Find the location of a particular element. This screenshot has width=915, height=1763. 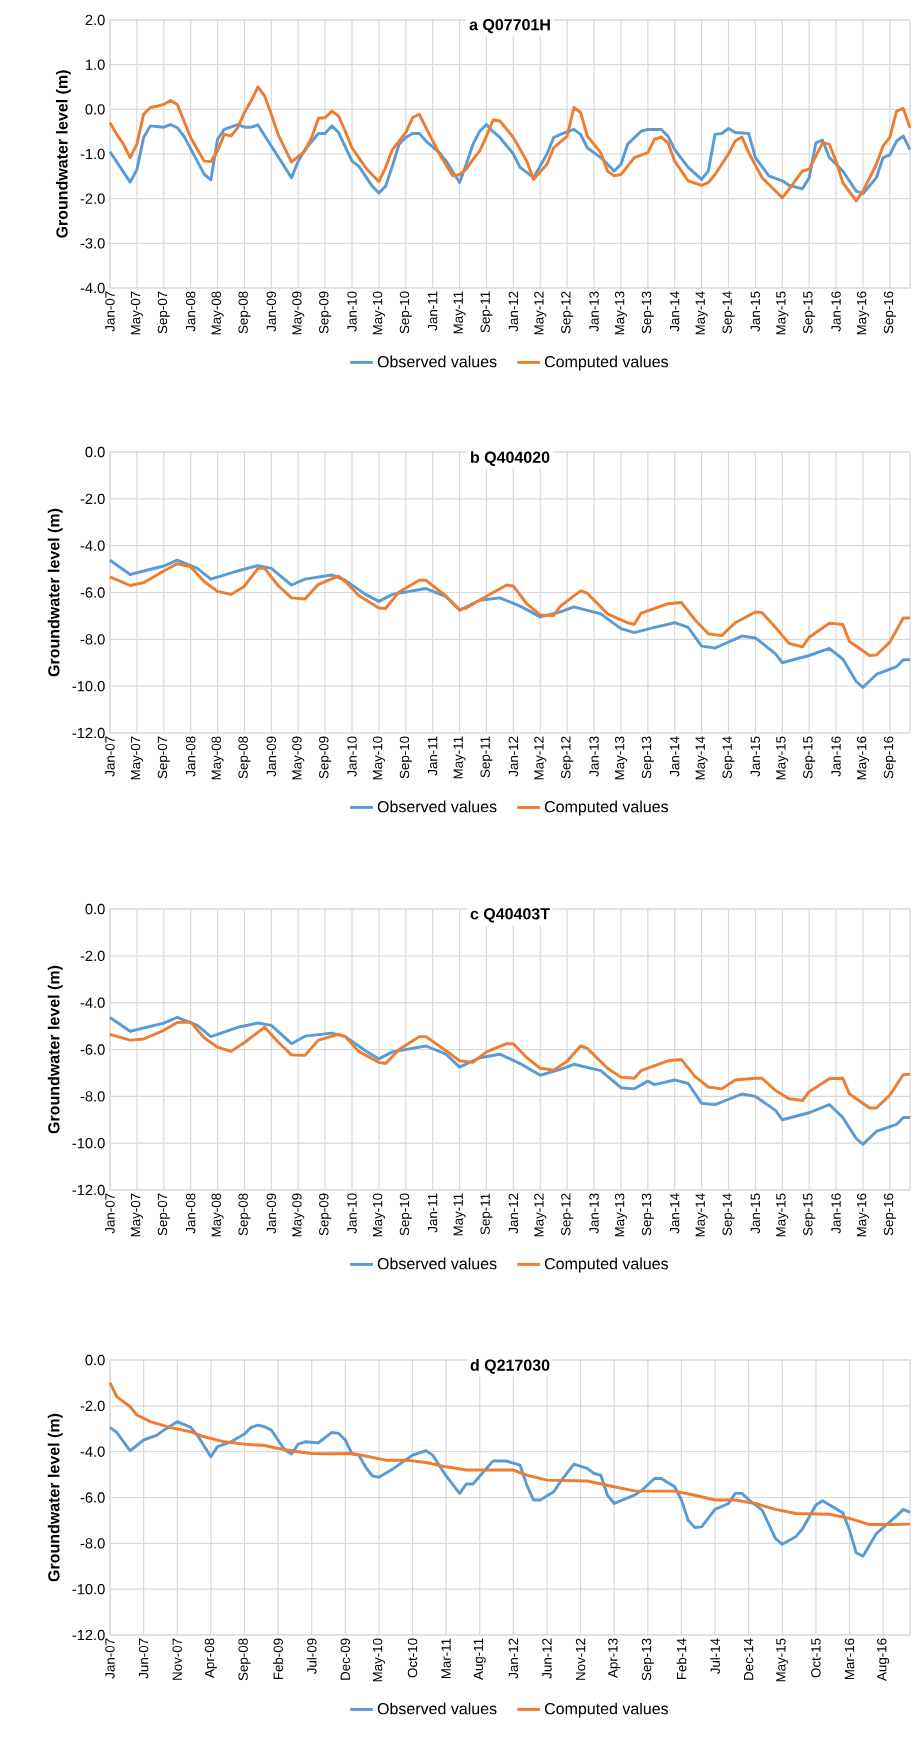

x-tick-label: Jun-07 is located at coordinates (143, 1658).